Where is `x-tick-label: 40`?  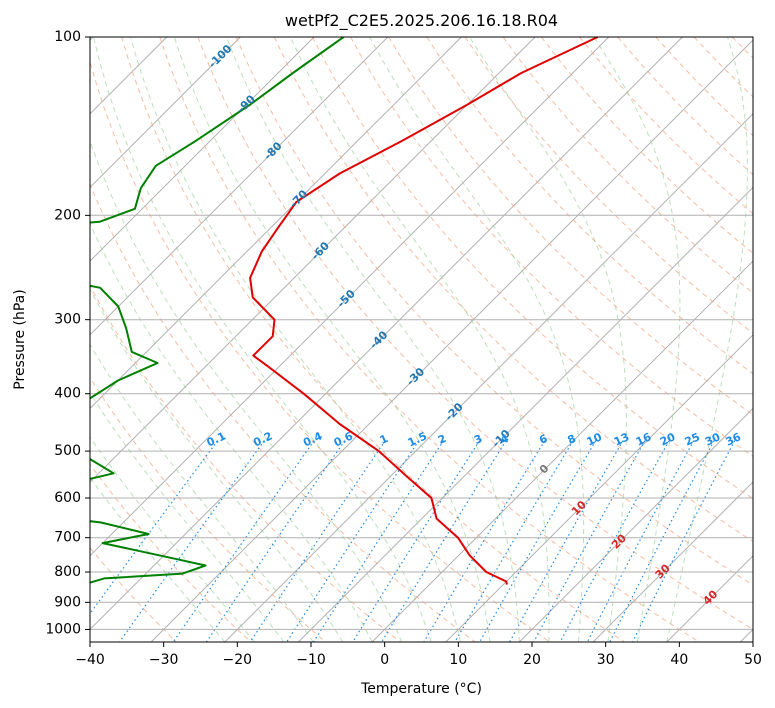 x-tick-label: 40 is located at coordinates (679, 660).